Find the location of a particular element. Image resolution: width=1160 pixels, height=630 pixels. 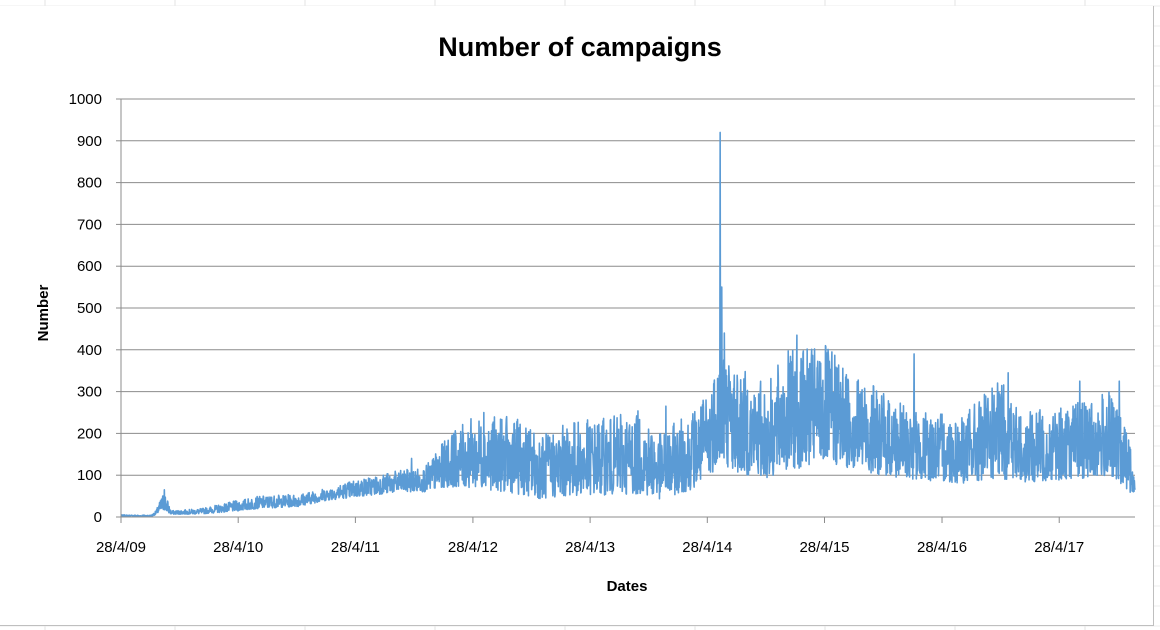

x-tick-label: 28/4/12 is located at coordinates (473, 547).